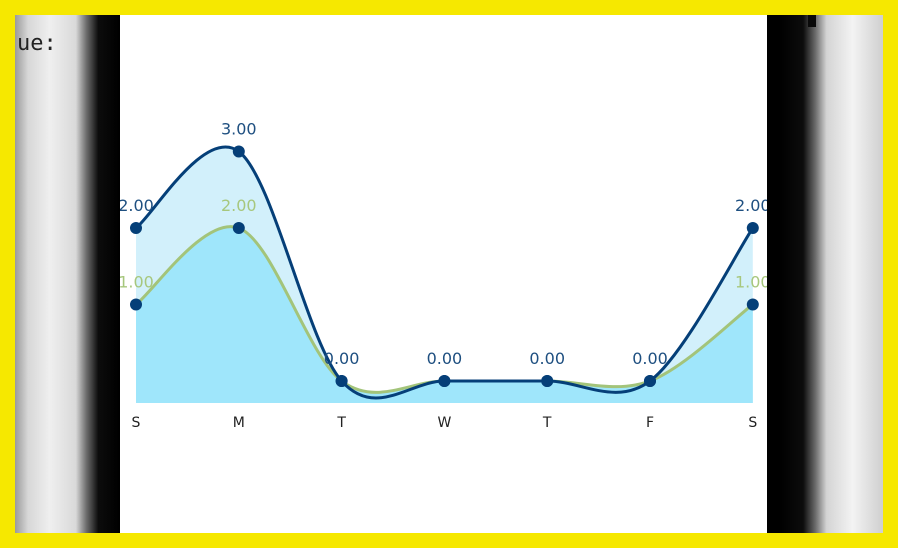  What do you see at coordinates (812, 21) in the screenshot?
I see `device-notch` at bounding box center [812, 21].